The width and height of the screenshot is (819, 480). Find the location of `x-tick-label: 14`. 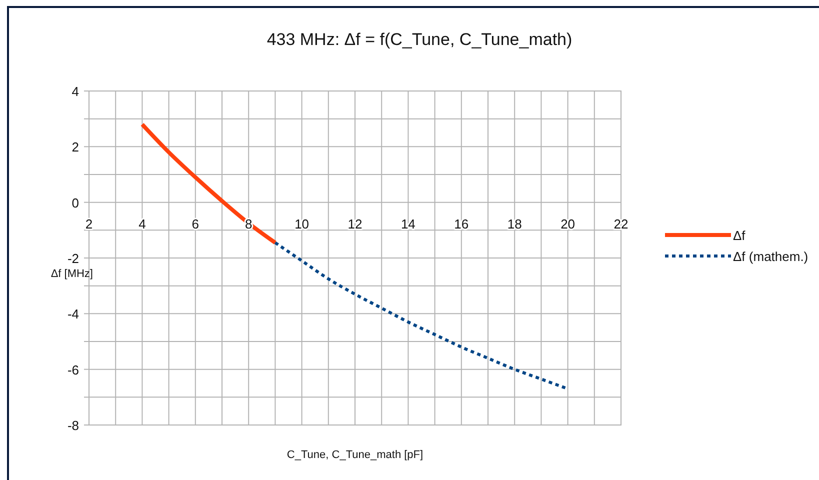

x-tick-label: 14 is located at coordinates (408, 224).